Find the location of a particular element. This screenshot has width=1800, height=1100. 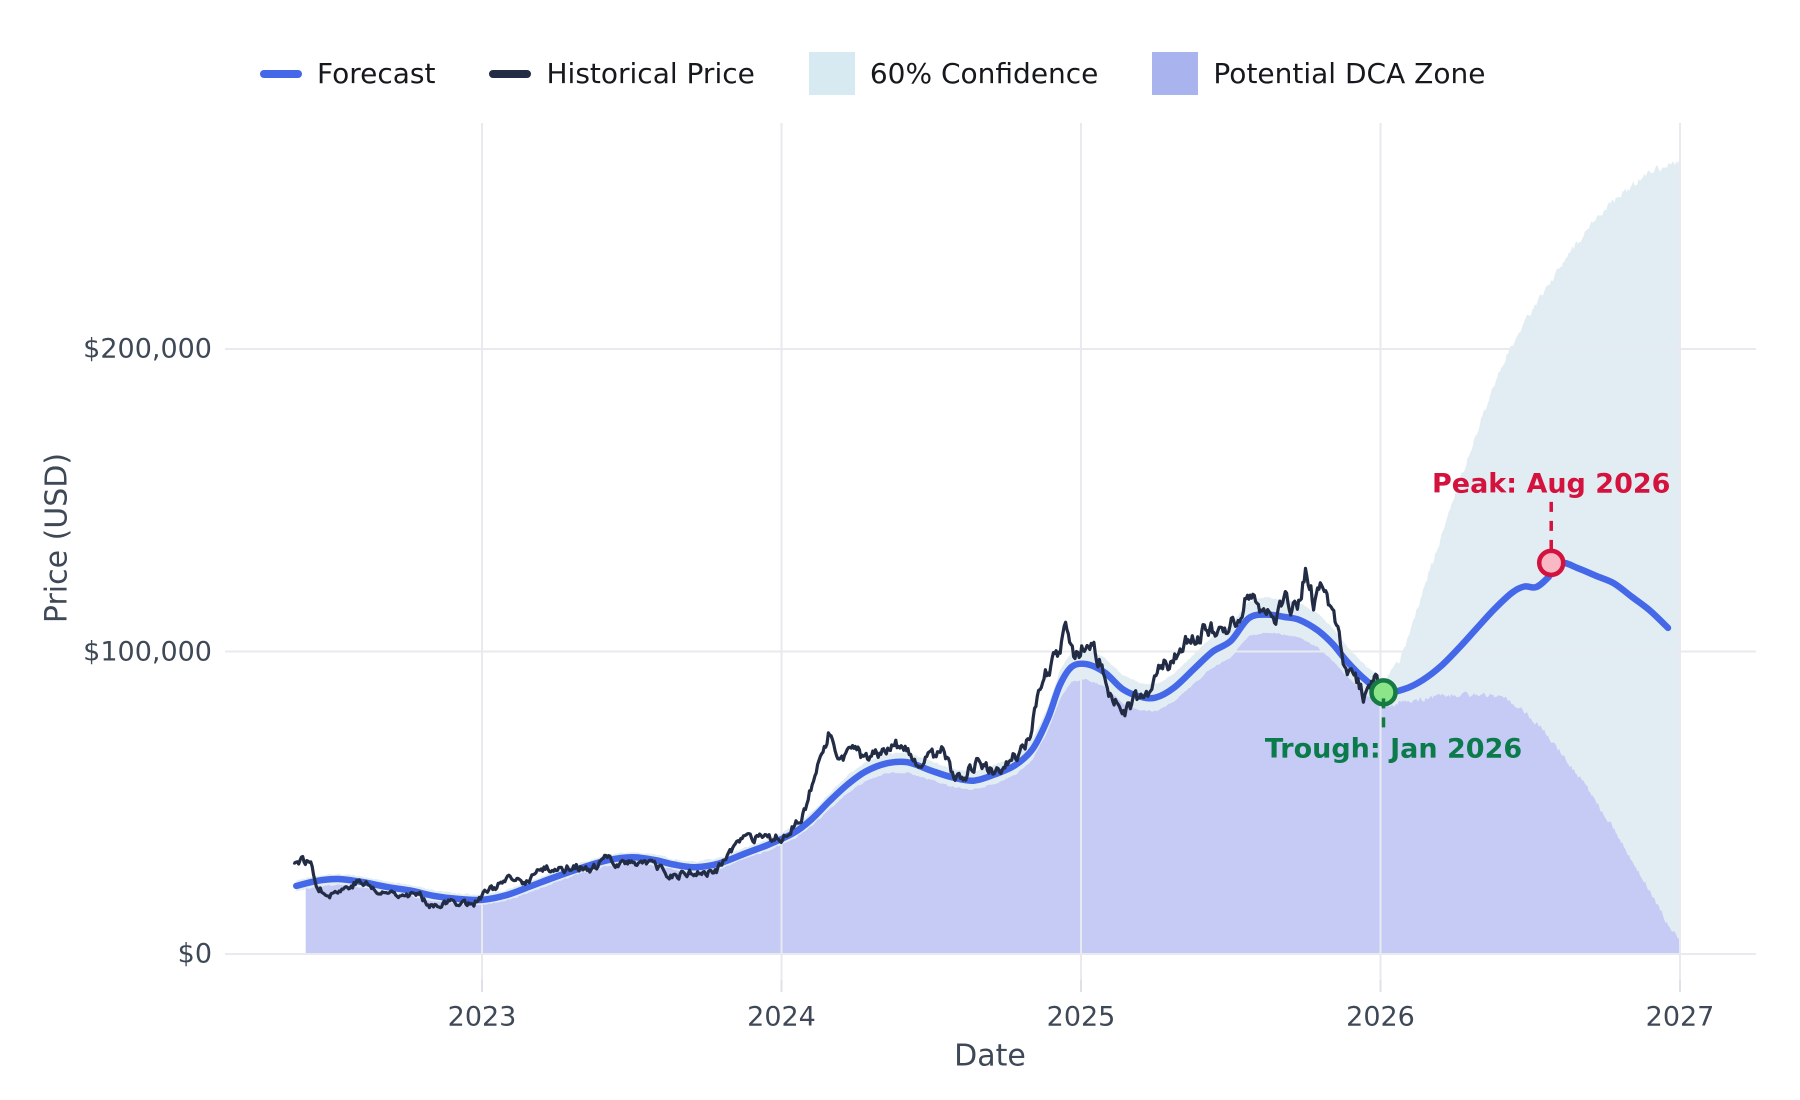

x-tick-label: 2024 is located at coordinates (781, 1017).